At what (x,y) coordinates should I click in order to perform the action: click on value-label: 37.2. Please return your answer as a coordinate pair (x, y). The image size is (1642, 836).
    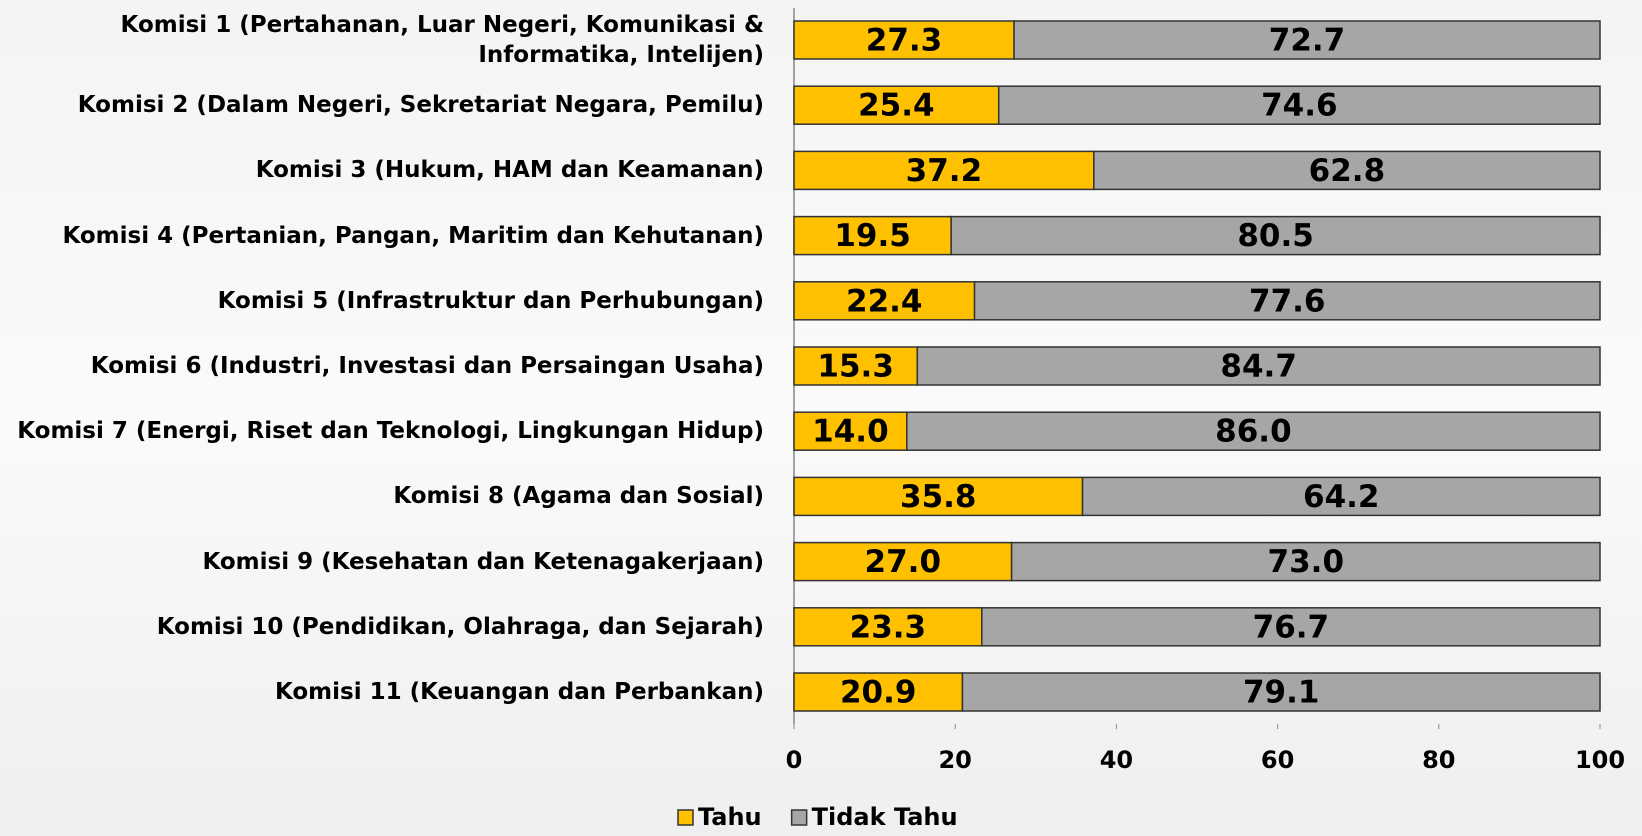
    Looking at the image, I should click on (944, 171).